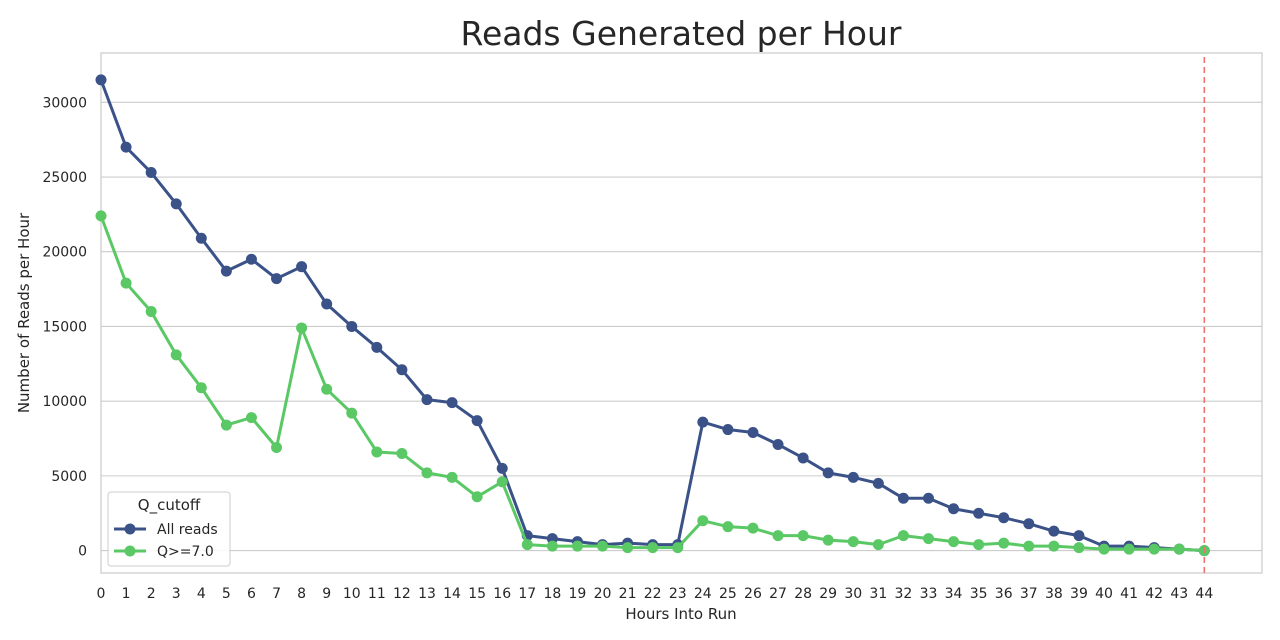  I want to click on x-tick-label: 16, so click(502, 594).